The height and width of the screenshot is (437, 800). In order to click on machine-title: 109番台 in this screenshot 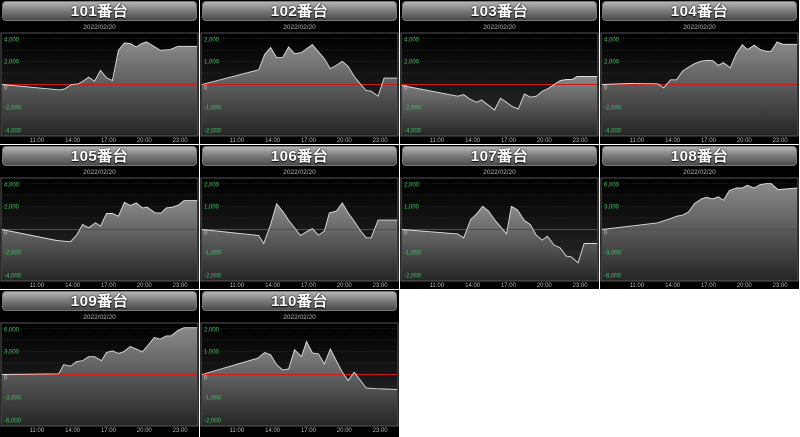, I will do `click(99, 301)`.